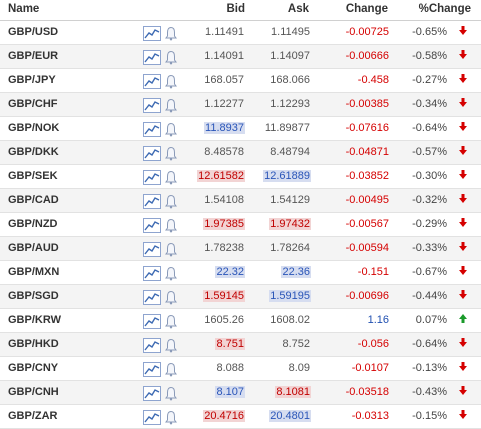  I want to click on header-ask: Ask, so click(298, 9).